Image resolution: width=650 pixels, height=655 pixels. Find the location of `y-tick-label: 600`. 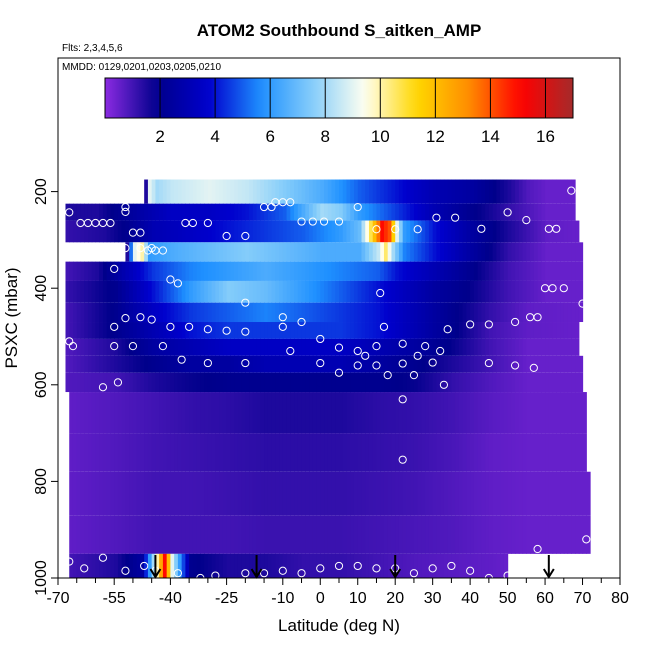

y-tick-label: 600 is located at coordinates (41, 384).